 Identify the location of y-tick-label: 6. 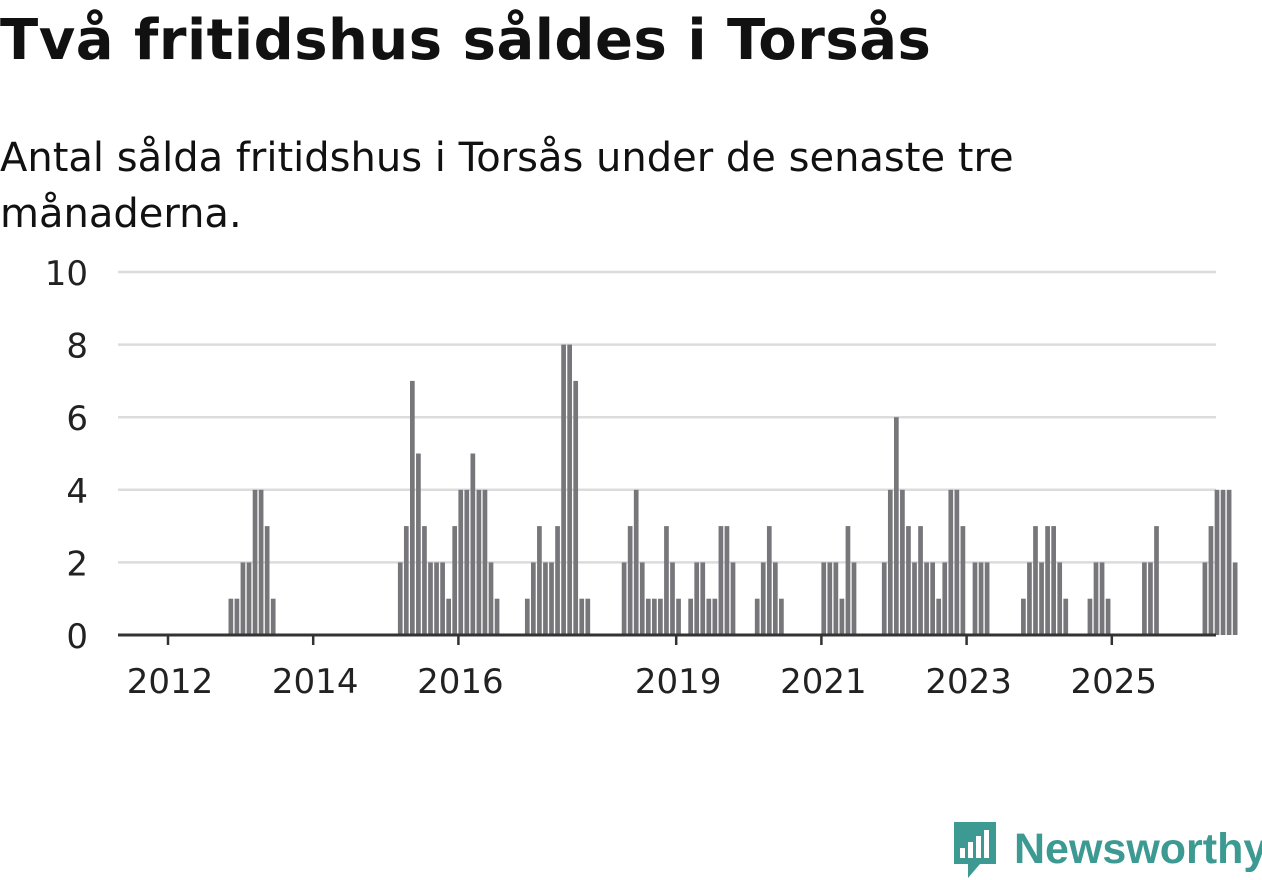
(77, 419).